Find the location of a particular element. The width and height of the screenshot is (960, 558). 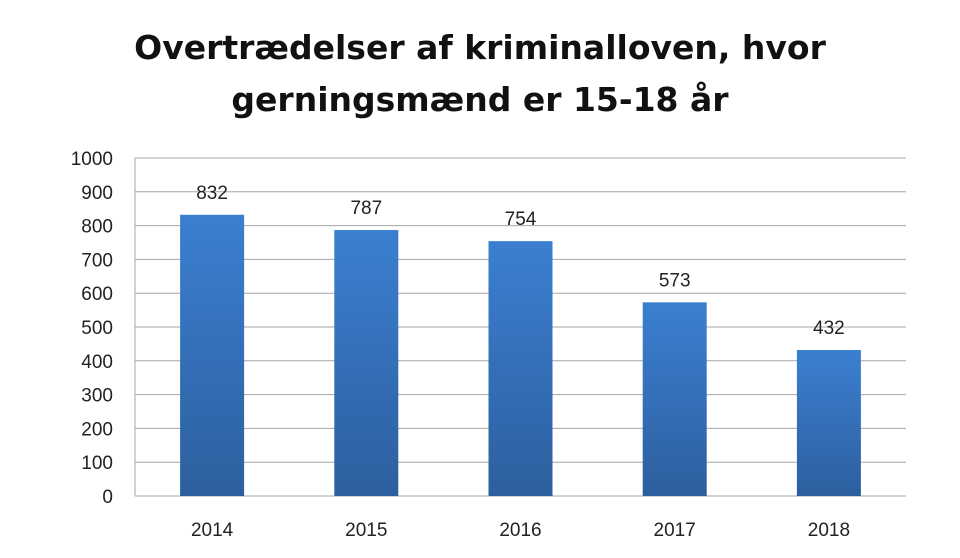

bar-2015 is located at coordinates (366, 362).